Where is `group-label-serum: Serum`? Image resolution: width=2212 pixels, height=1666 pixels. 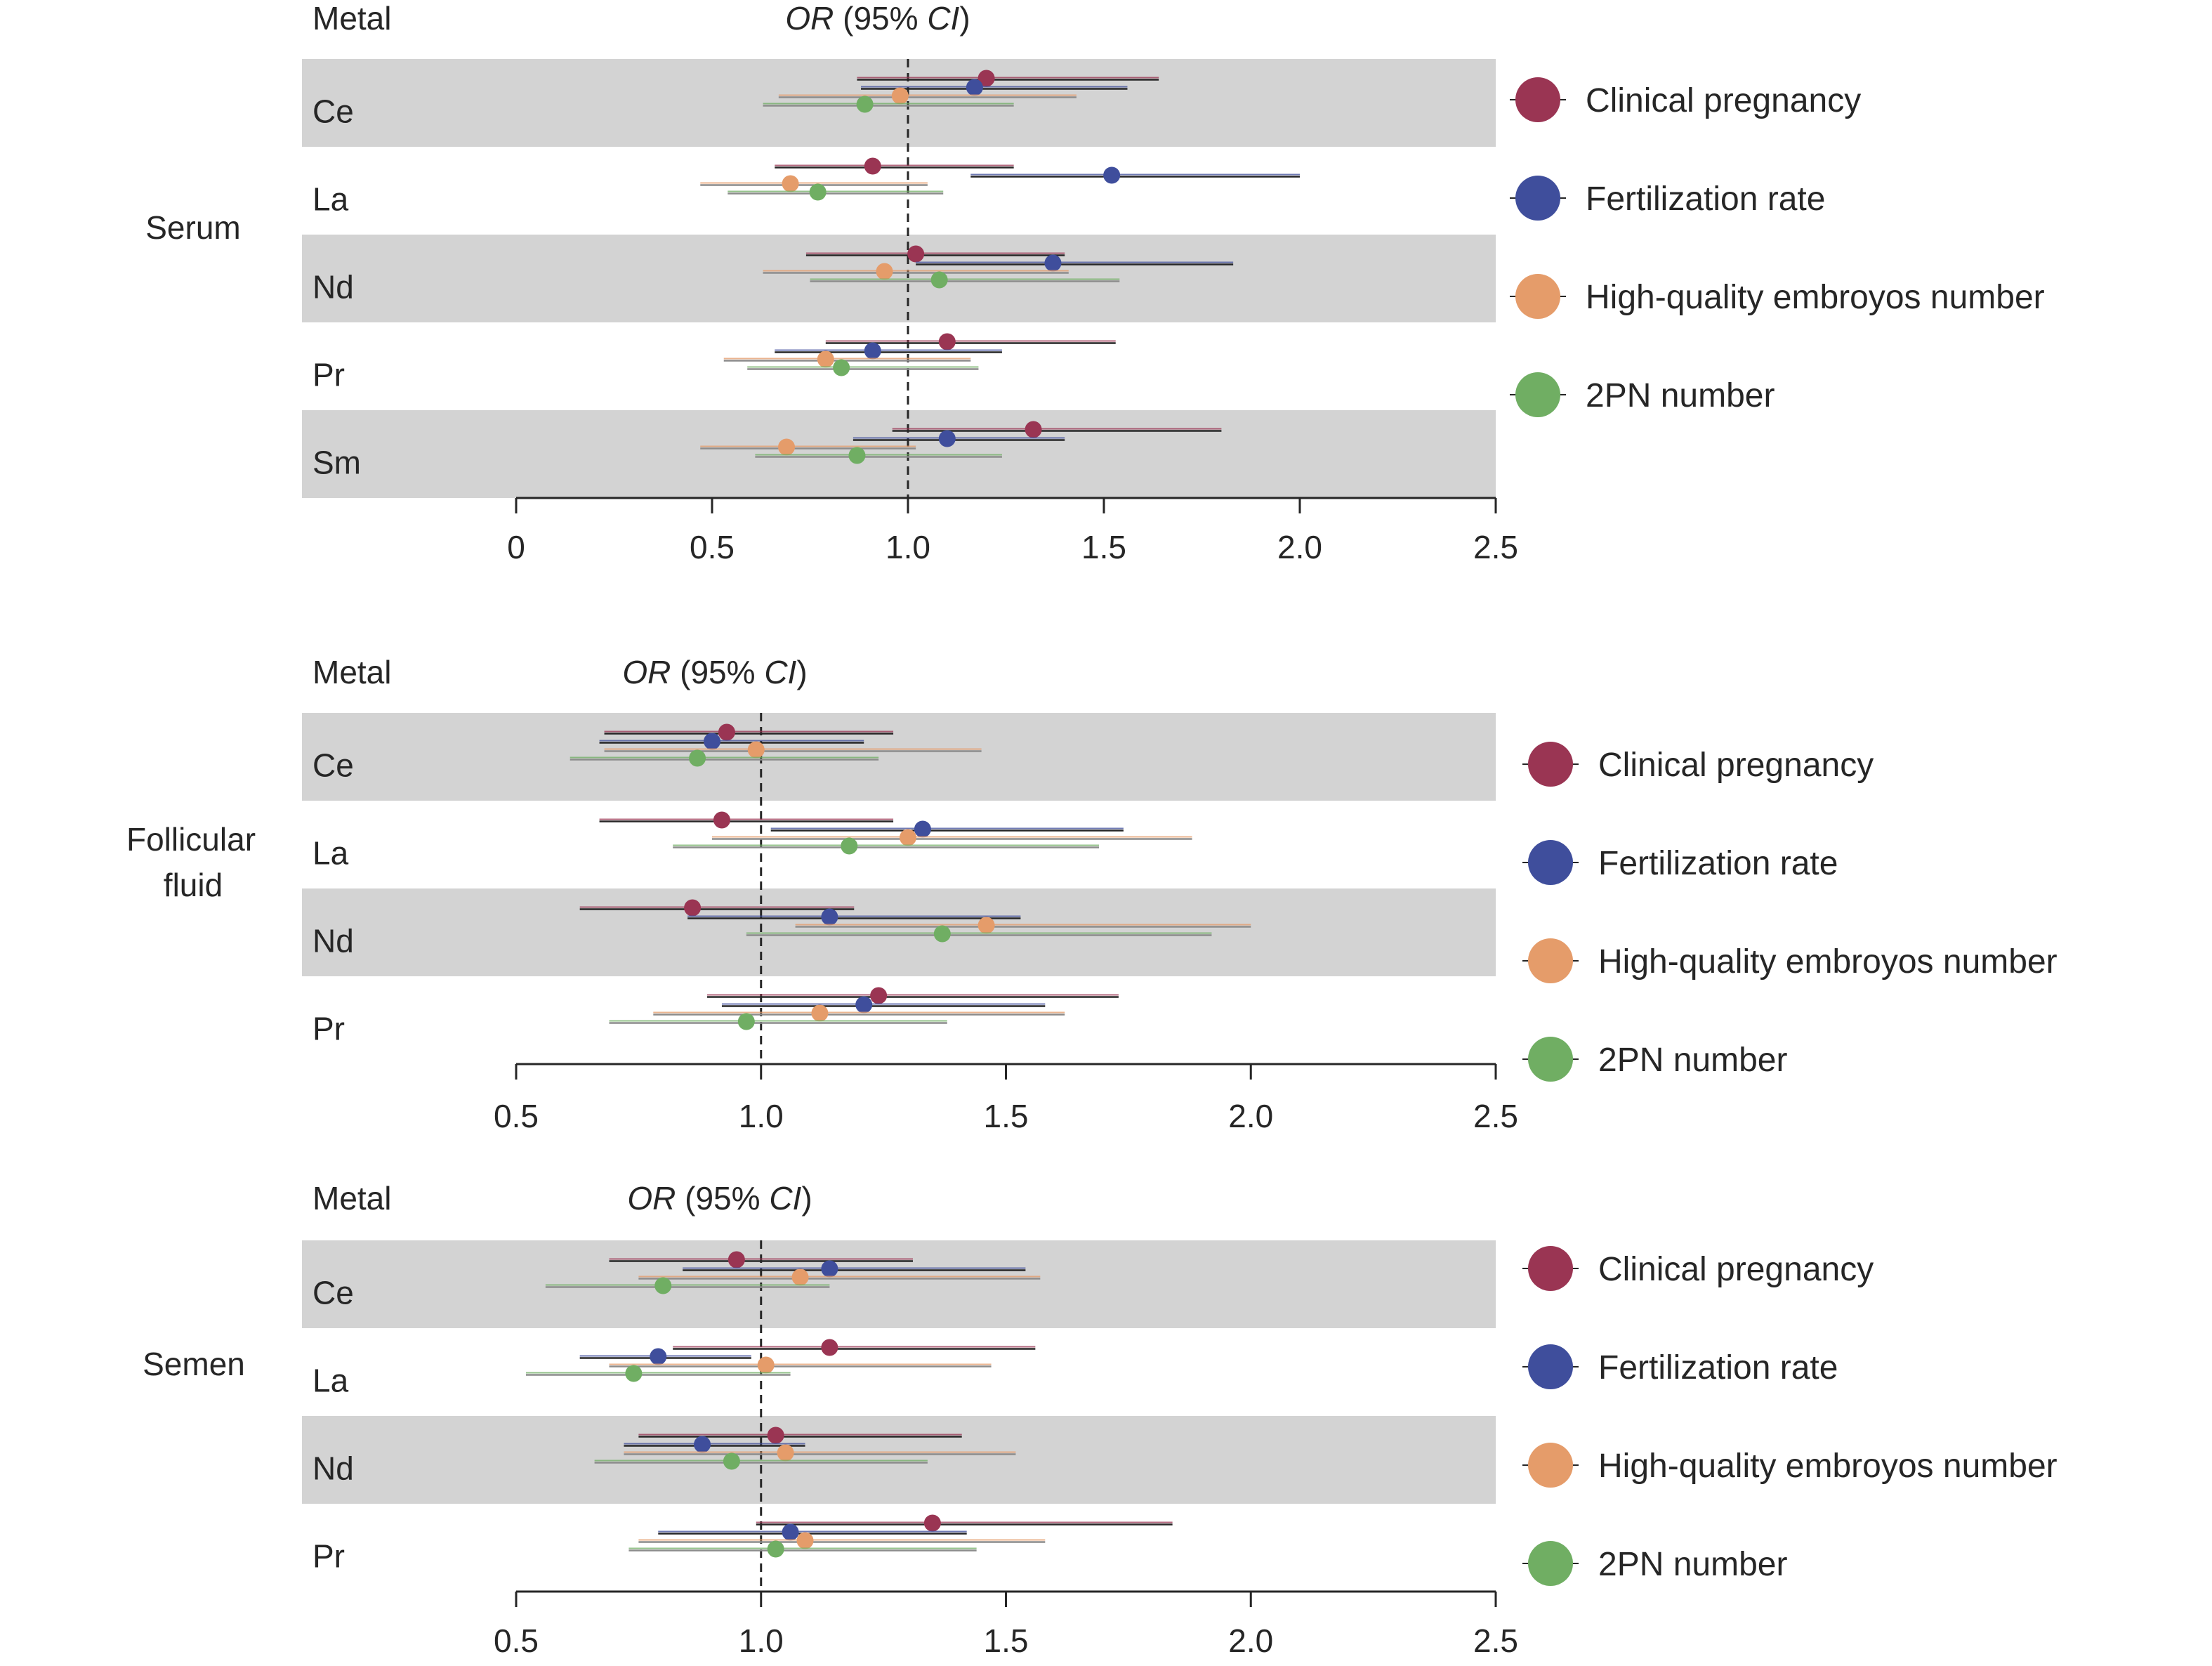
group-label-serum: Serum is located at coordinates (192, 227).